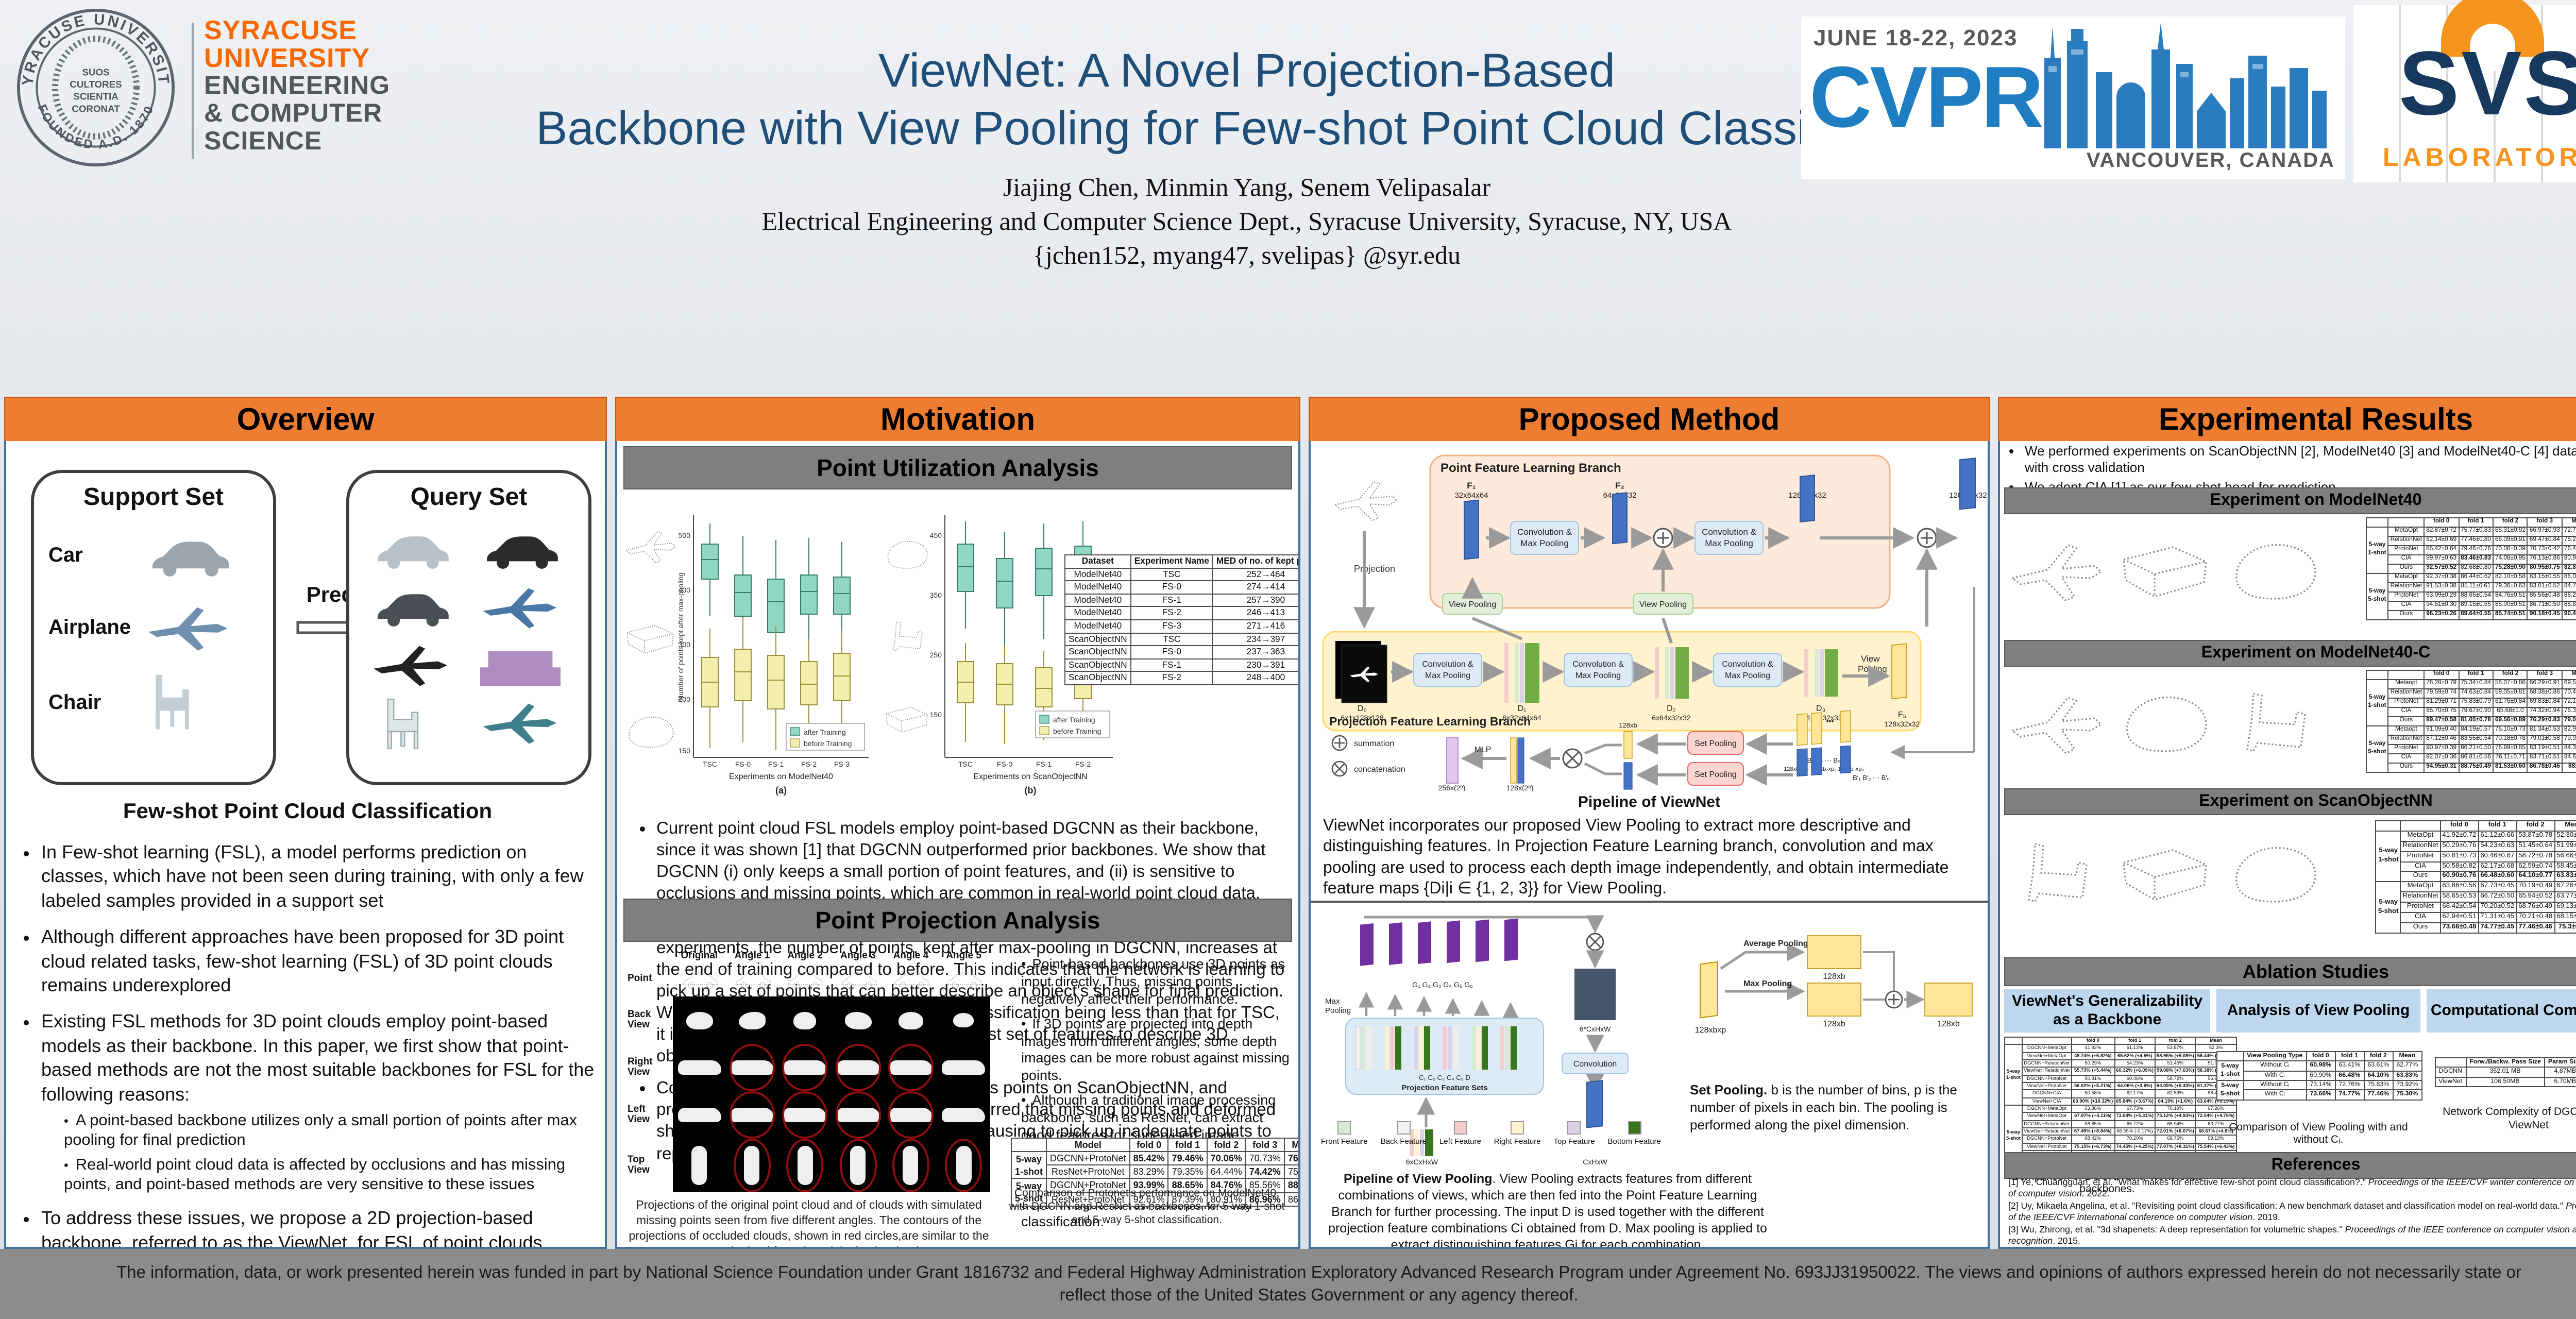 The image size is (2576, 1319). I want to click on col-header: Original, so click(699, 955).